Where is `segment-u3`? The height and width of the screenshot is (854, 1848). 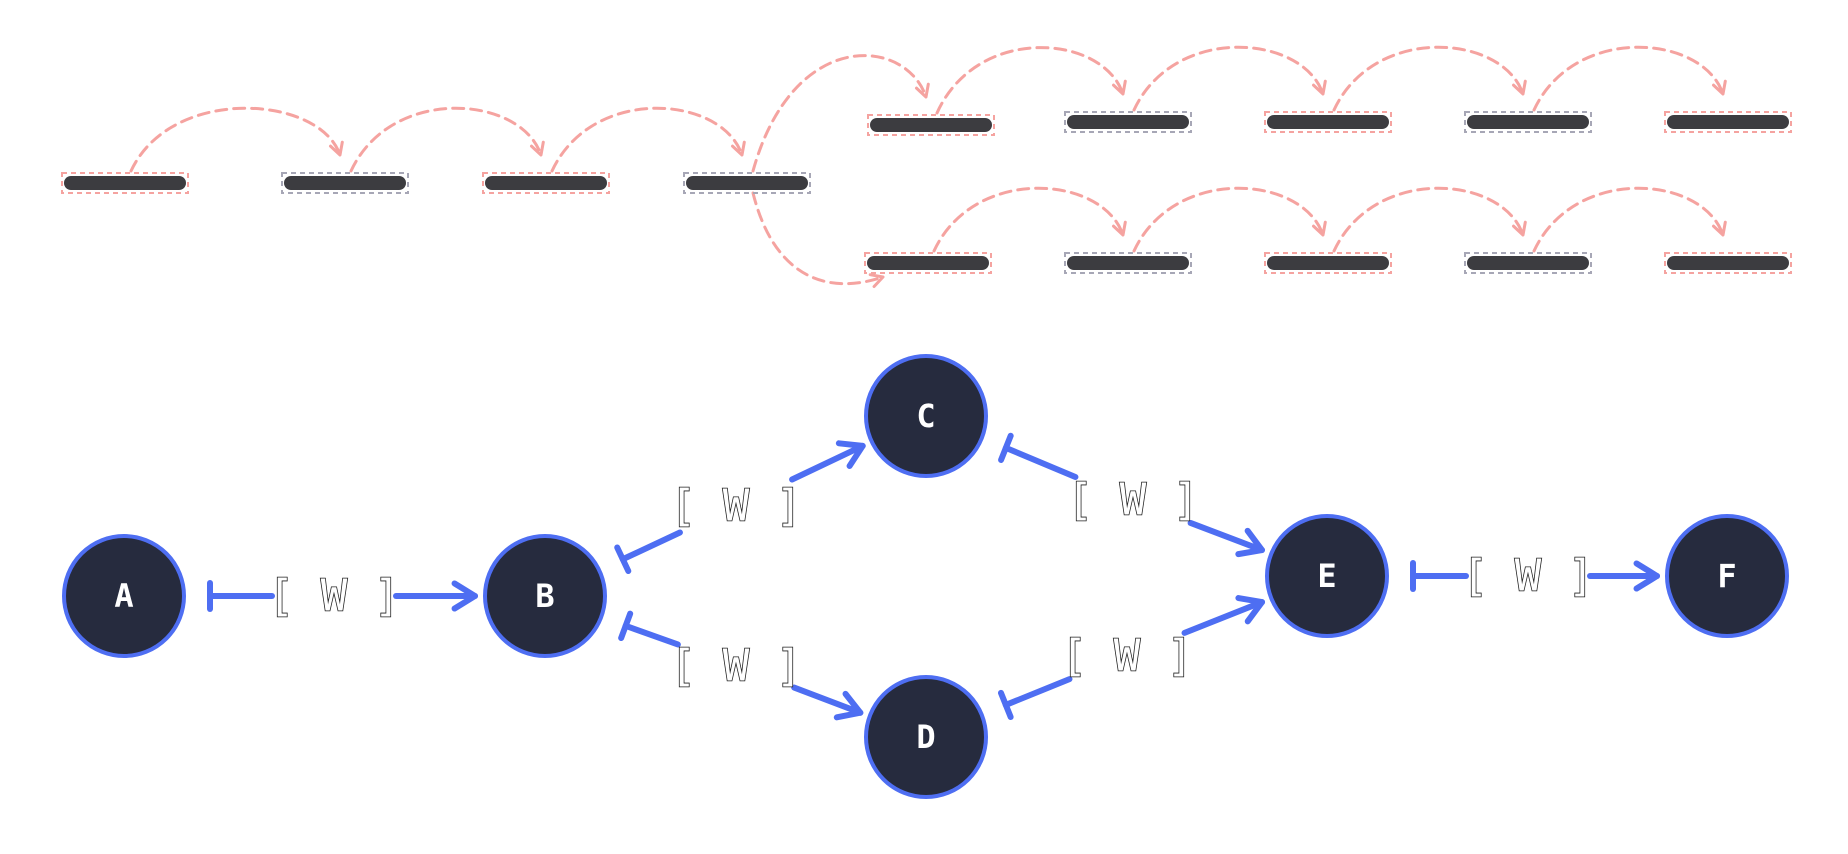
segment-u3 is located at coordinates (1328, 122).